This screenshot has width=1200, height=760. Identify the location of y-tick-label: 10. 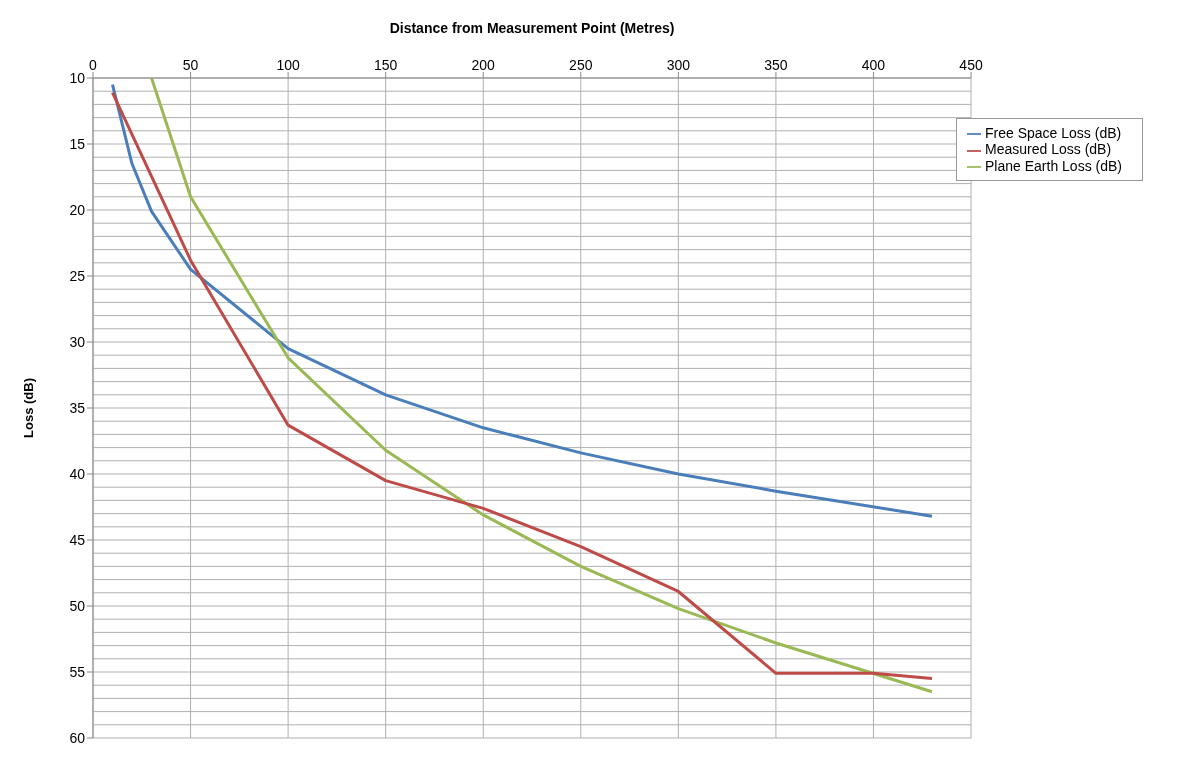
(77, 77).